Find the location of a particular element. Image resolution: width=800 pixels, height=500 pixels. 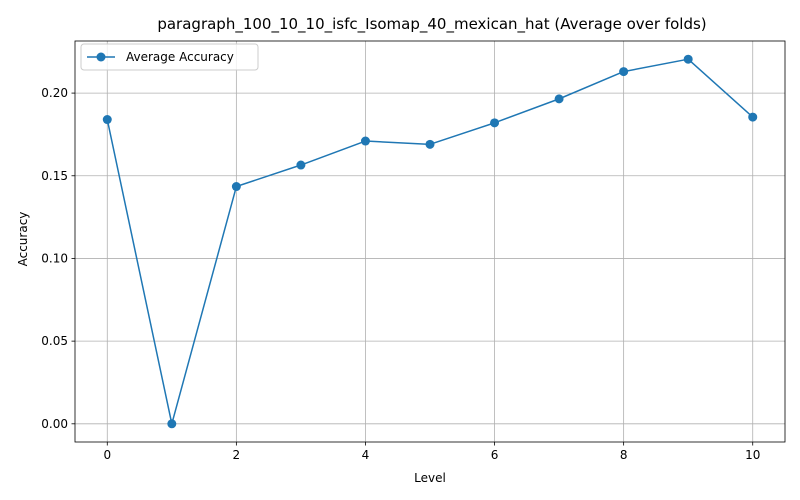

y-axis-label: Accuracy is located at coordinates (23, 239).